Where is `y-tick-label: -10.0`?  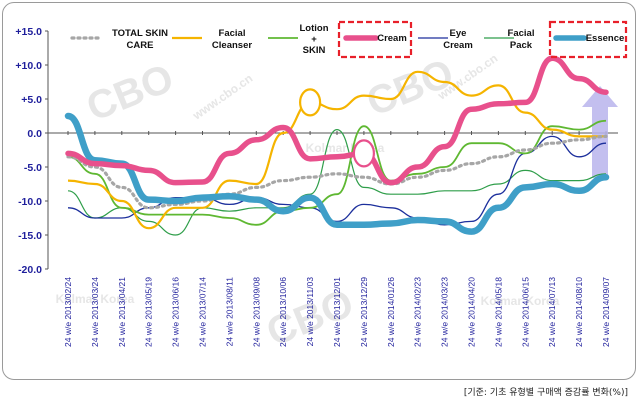
y-tick-label: -10.0 is located at coordinates (30, 202).